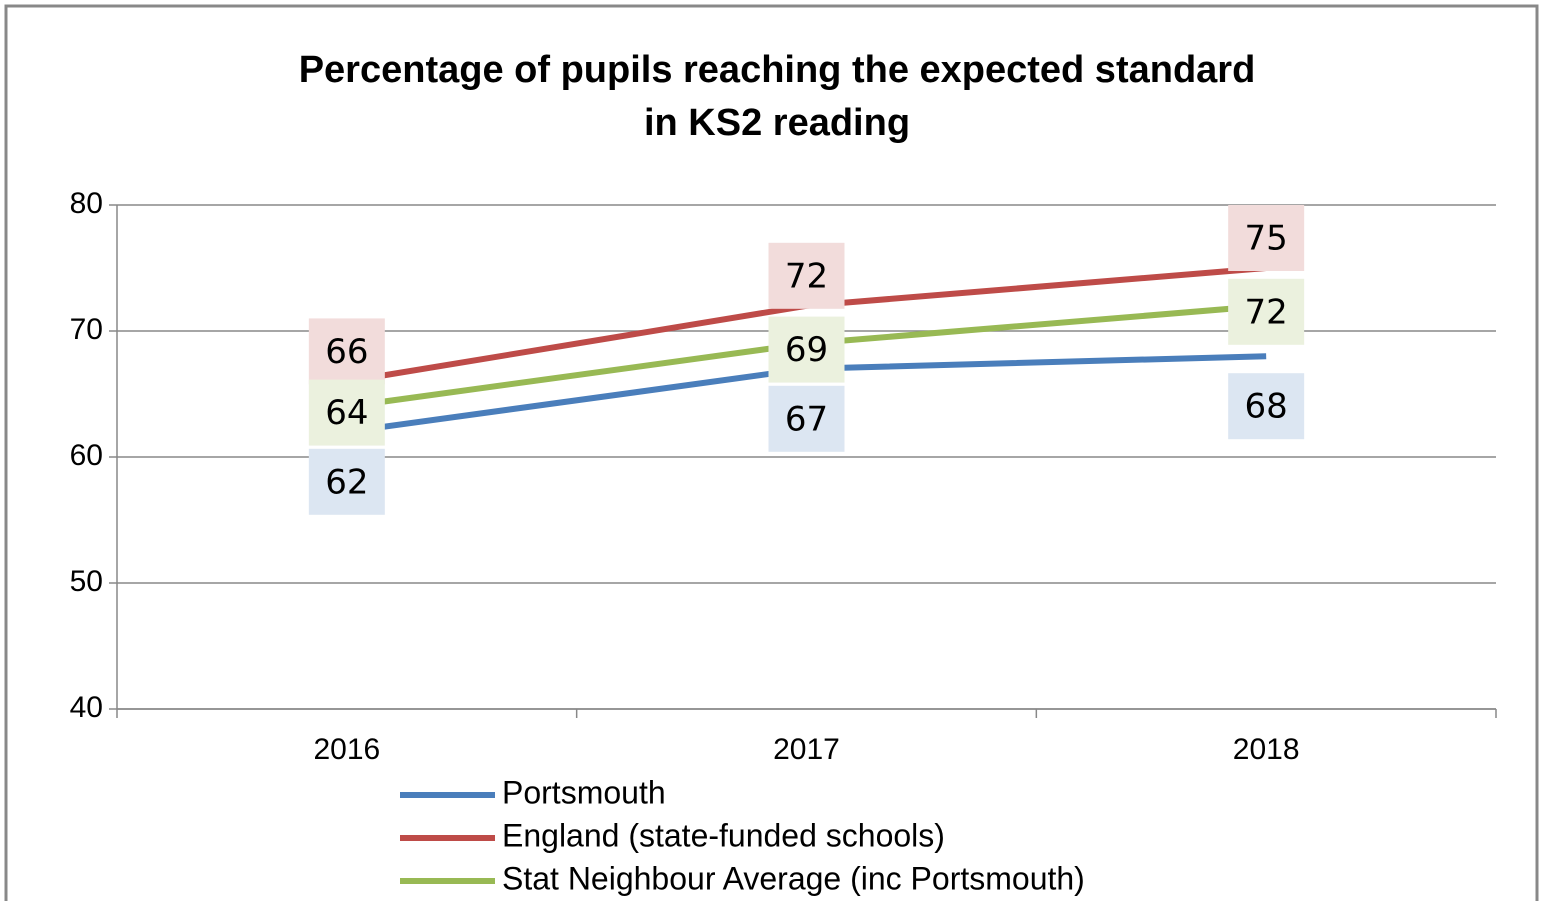  I want to click on legend-label: Stat Neighbour Average (inc Portsmouth), so click(793, 878).